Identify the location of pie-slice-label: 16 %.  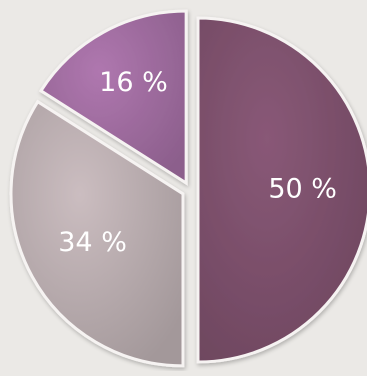
(133, 82).